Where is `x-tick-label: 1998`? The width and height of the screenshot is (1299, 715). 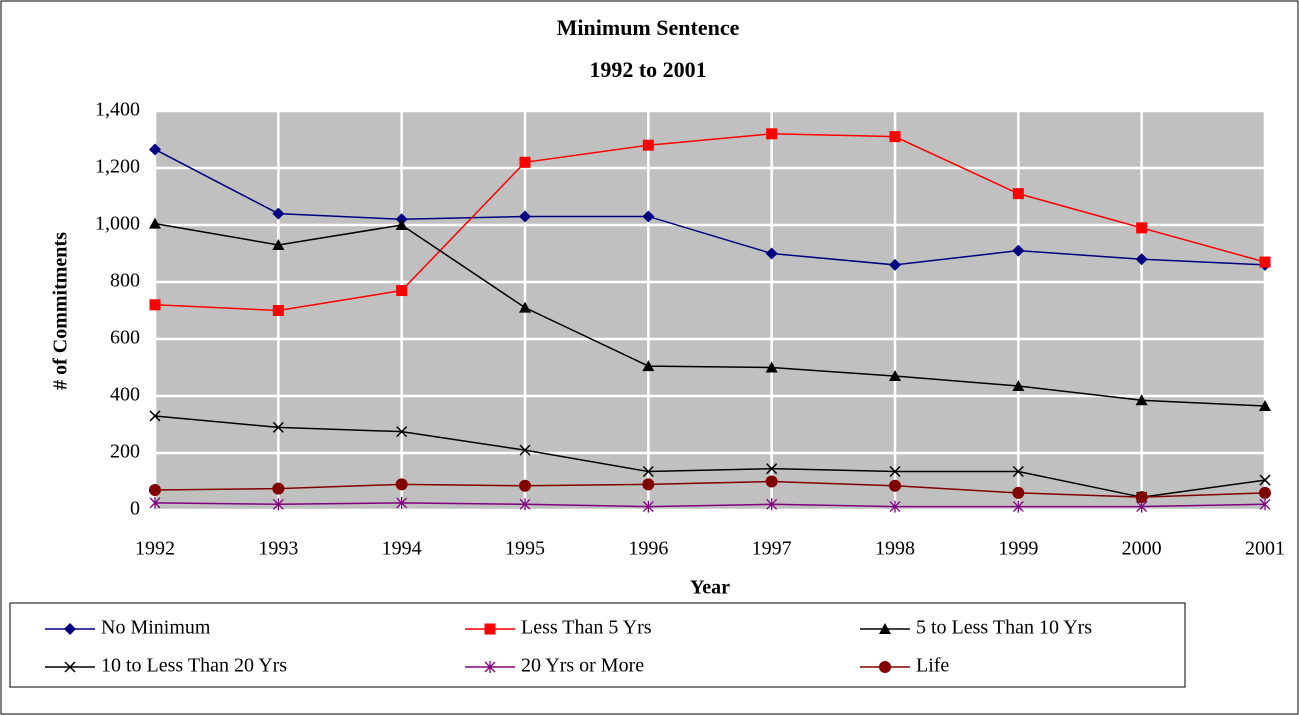
x-tick-label: 1998 is located at coordinates (895, 549).